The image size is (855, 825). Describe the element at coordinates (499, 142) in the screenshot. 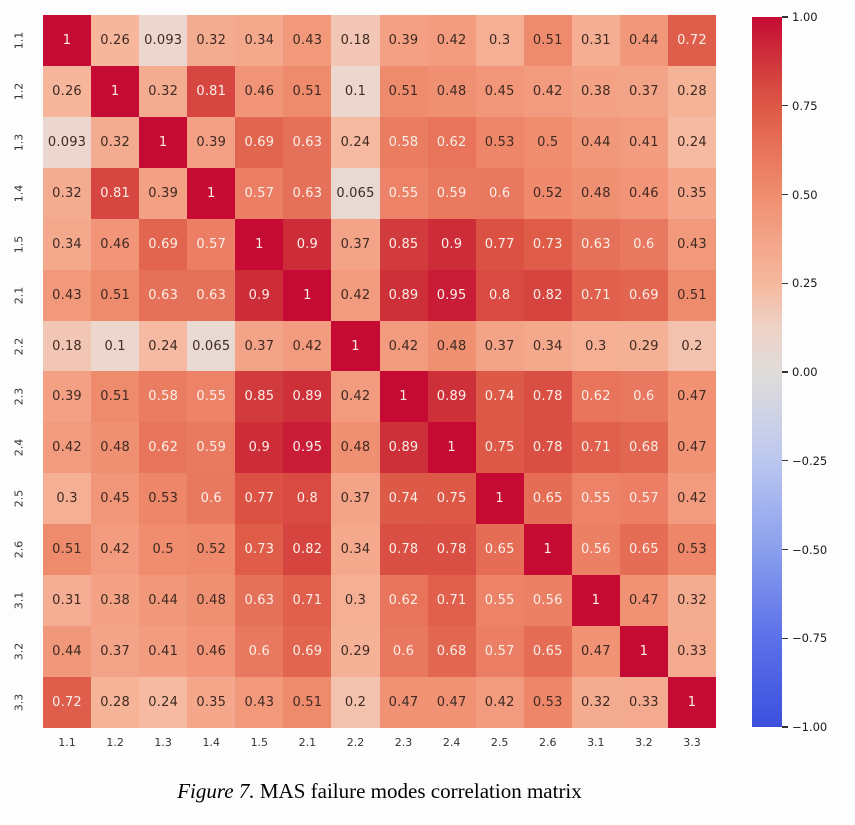

I see `heatmap-cell: 0.53` at that location.